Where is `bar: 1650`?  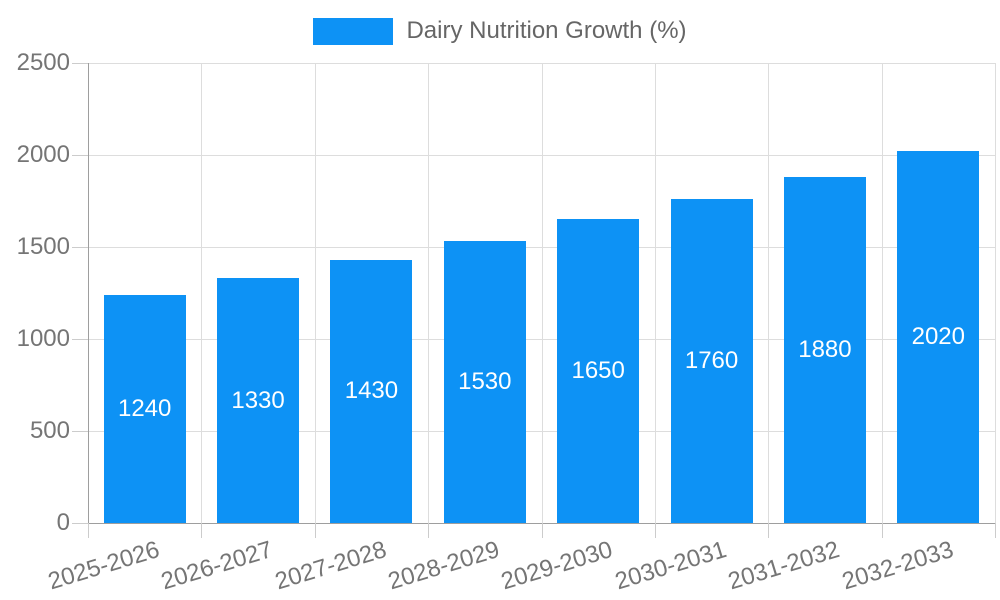
bar: 1650 is located at coordinates (598, 371).